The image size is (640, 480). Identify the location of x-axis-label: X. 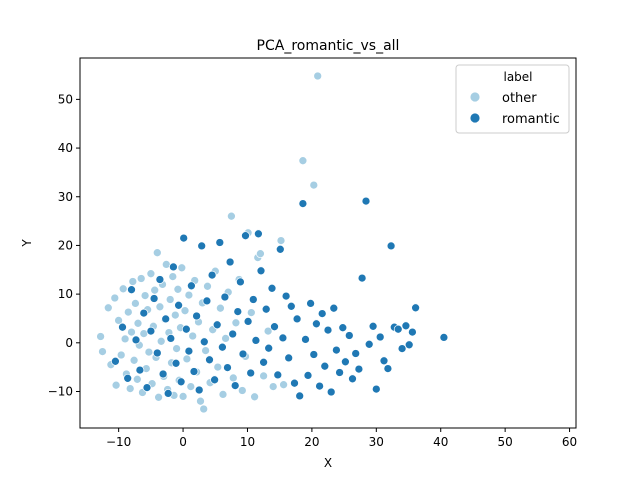
(328, 463).